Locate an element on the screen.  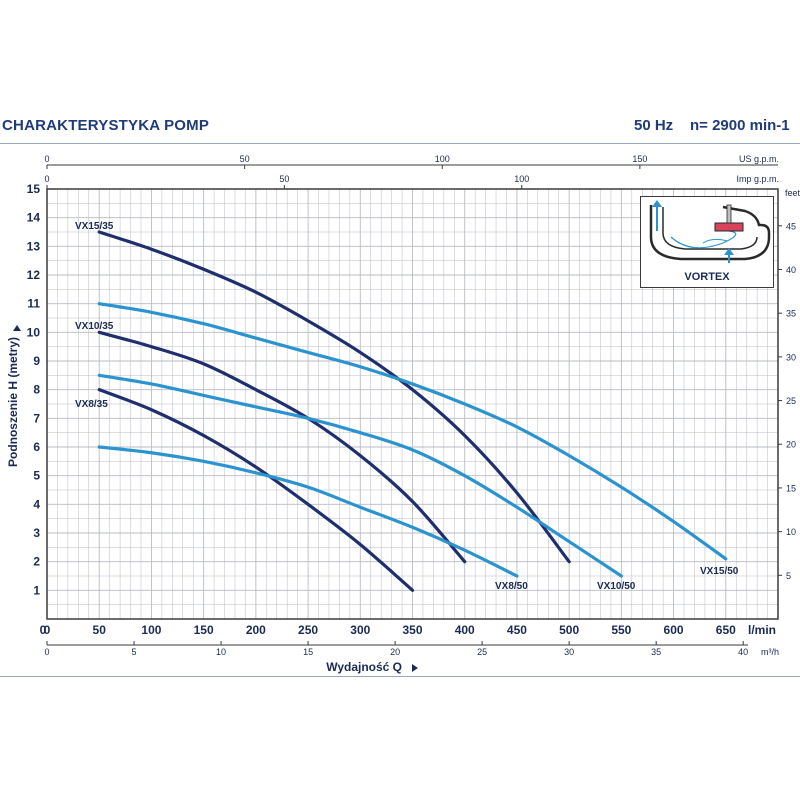
chart-header: CHARAKTERYSTYKA POMP 50 Hz n= 2900 min-1 is located at coordinates (400, 127).